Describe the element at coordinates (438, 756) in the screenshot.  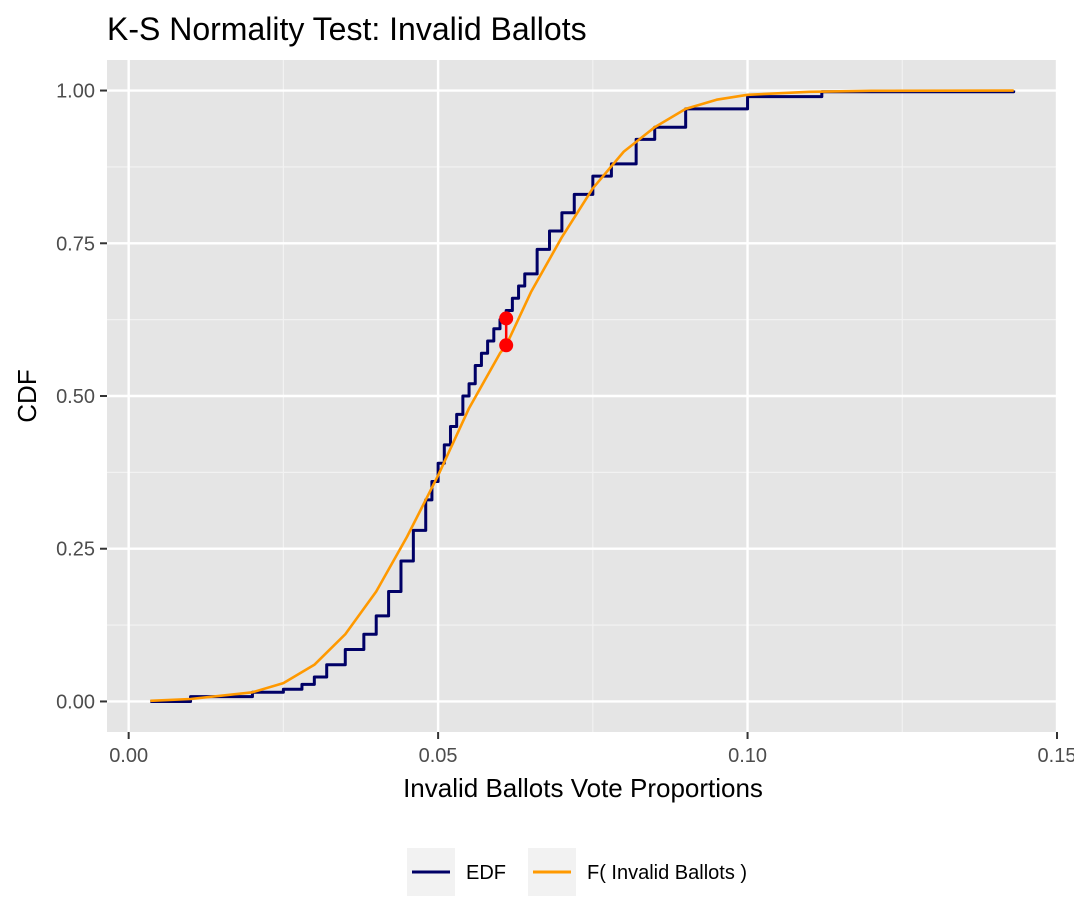
I see `x-tick-label: 0.05` at that location.